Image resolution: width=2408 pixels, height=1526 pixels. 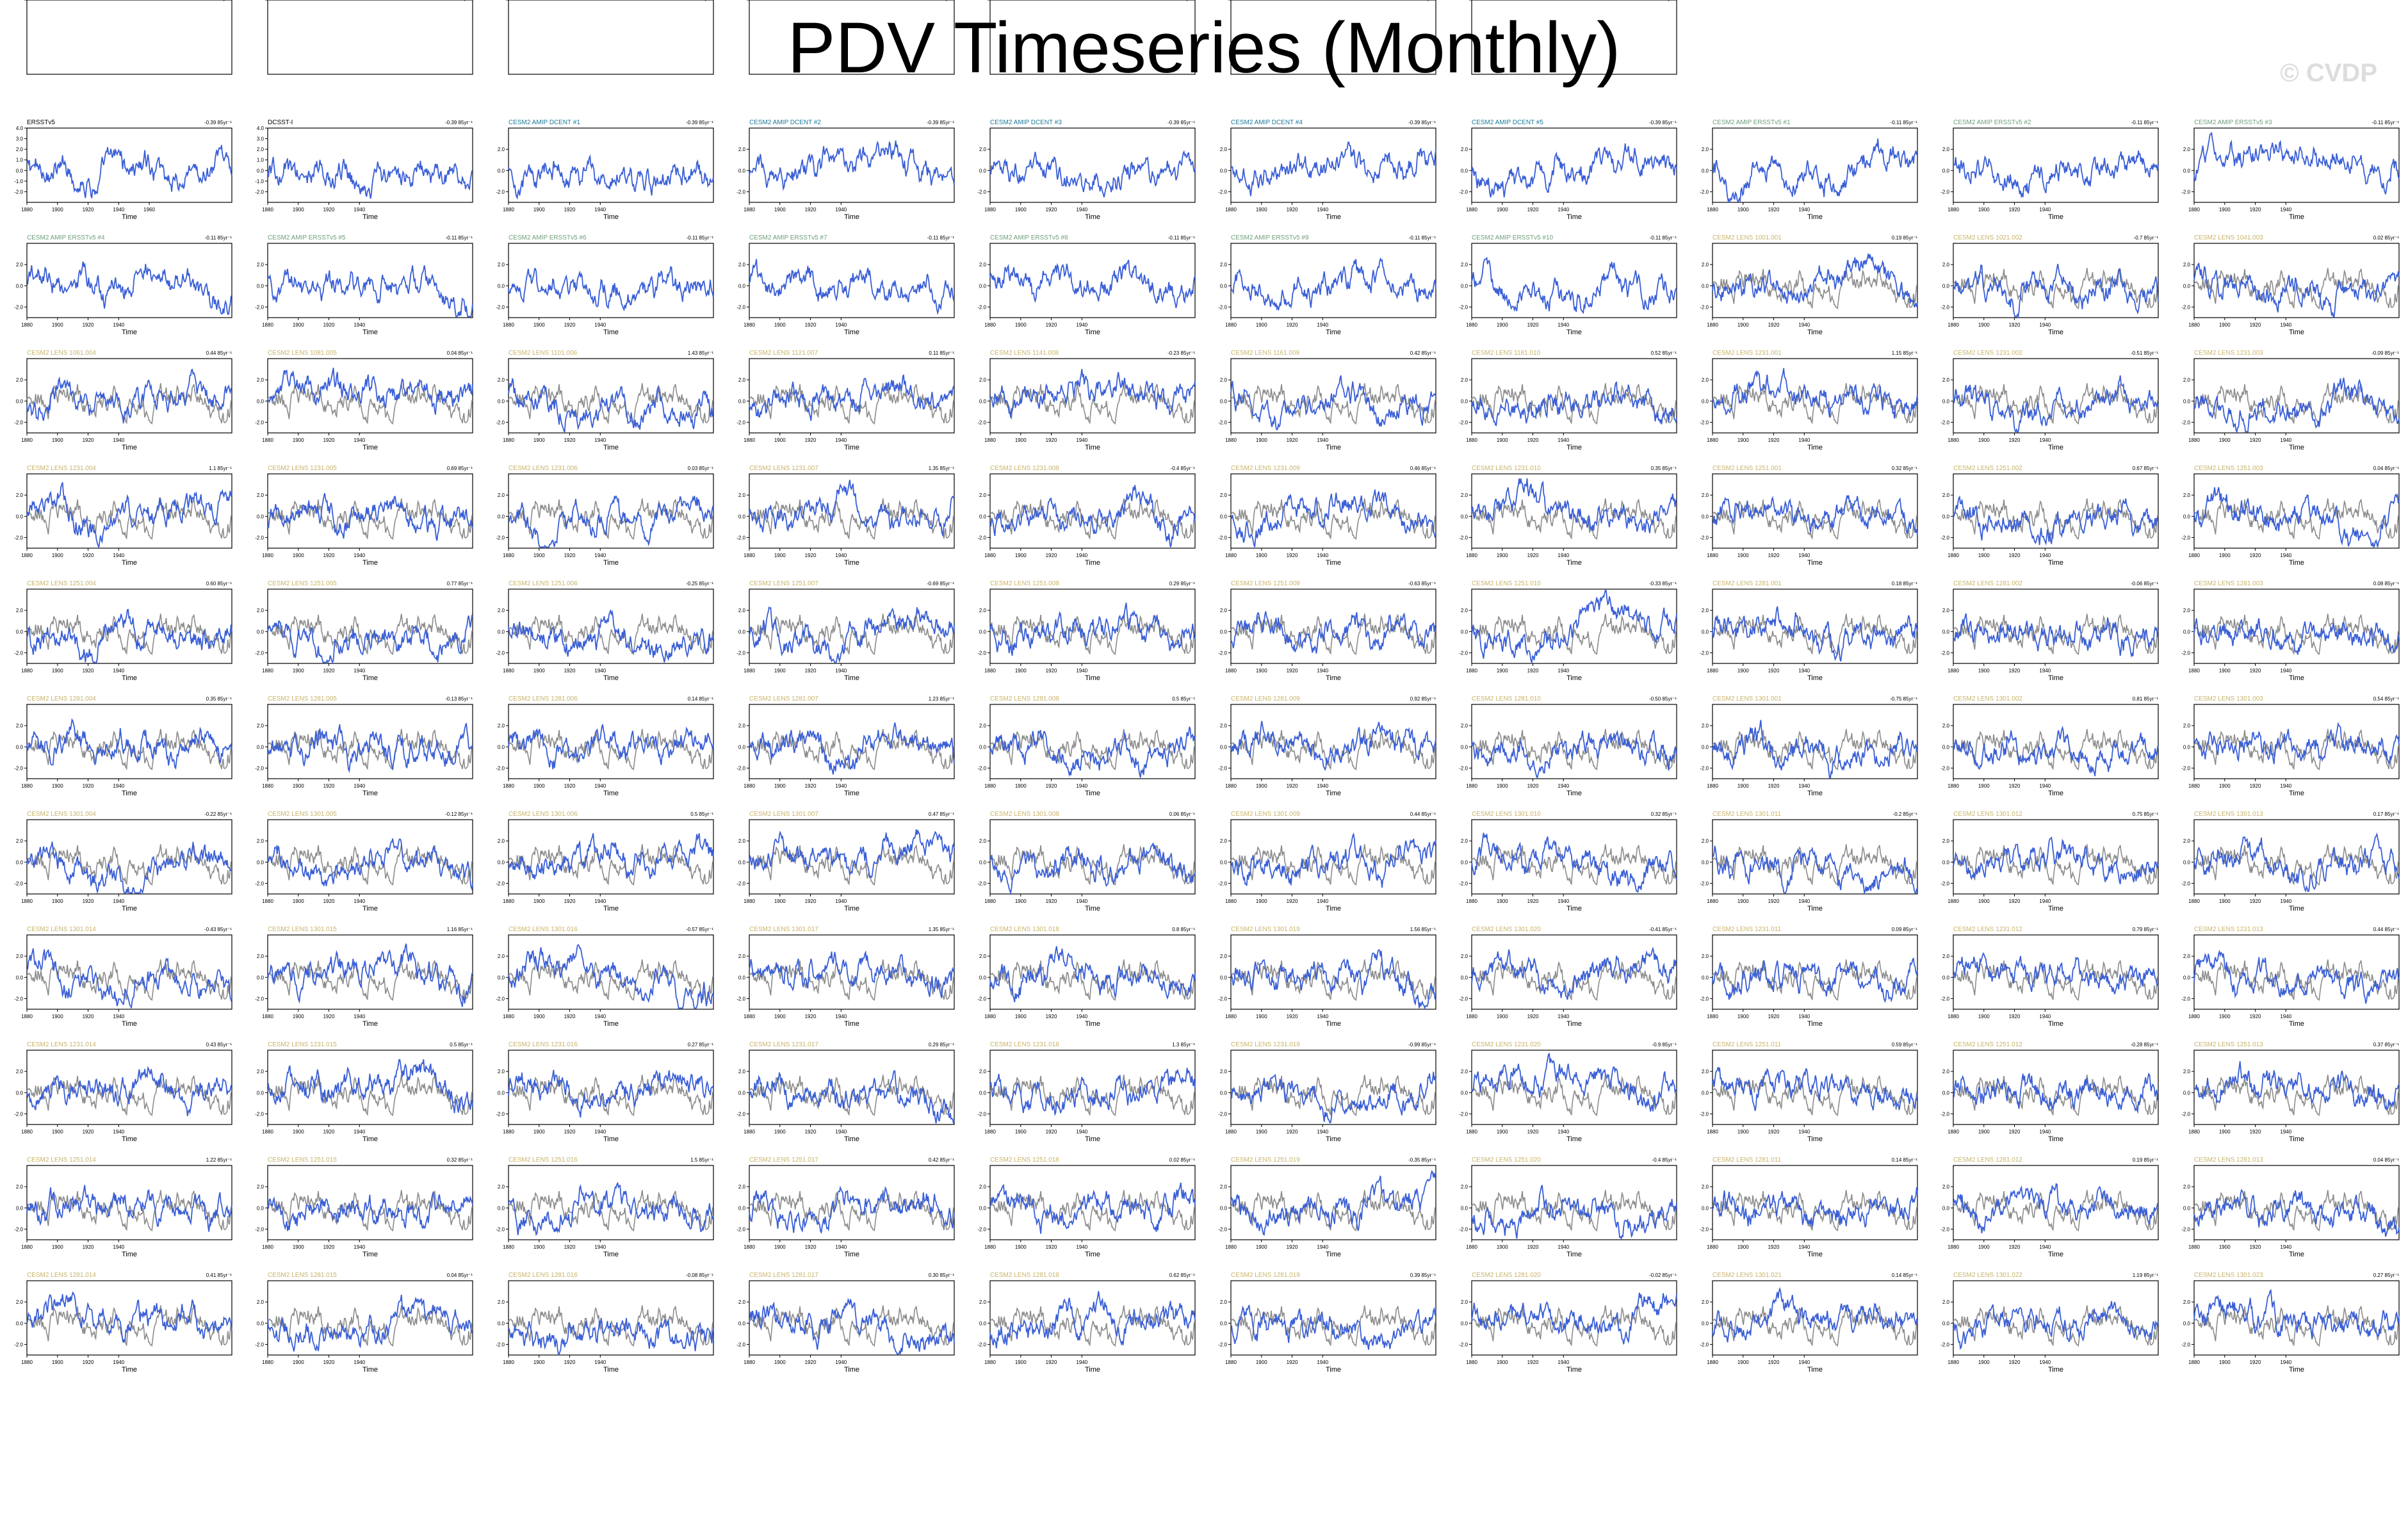 What do you see at coordinates (302, 469) in the screenshot?
I see `panel-title: CESM2 LENS 1231.005` at bounding box center [302, 469].